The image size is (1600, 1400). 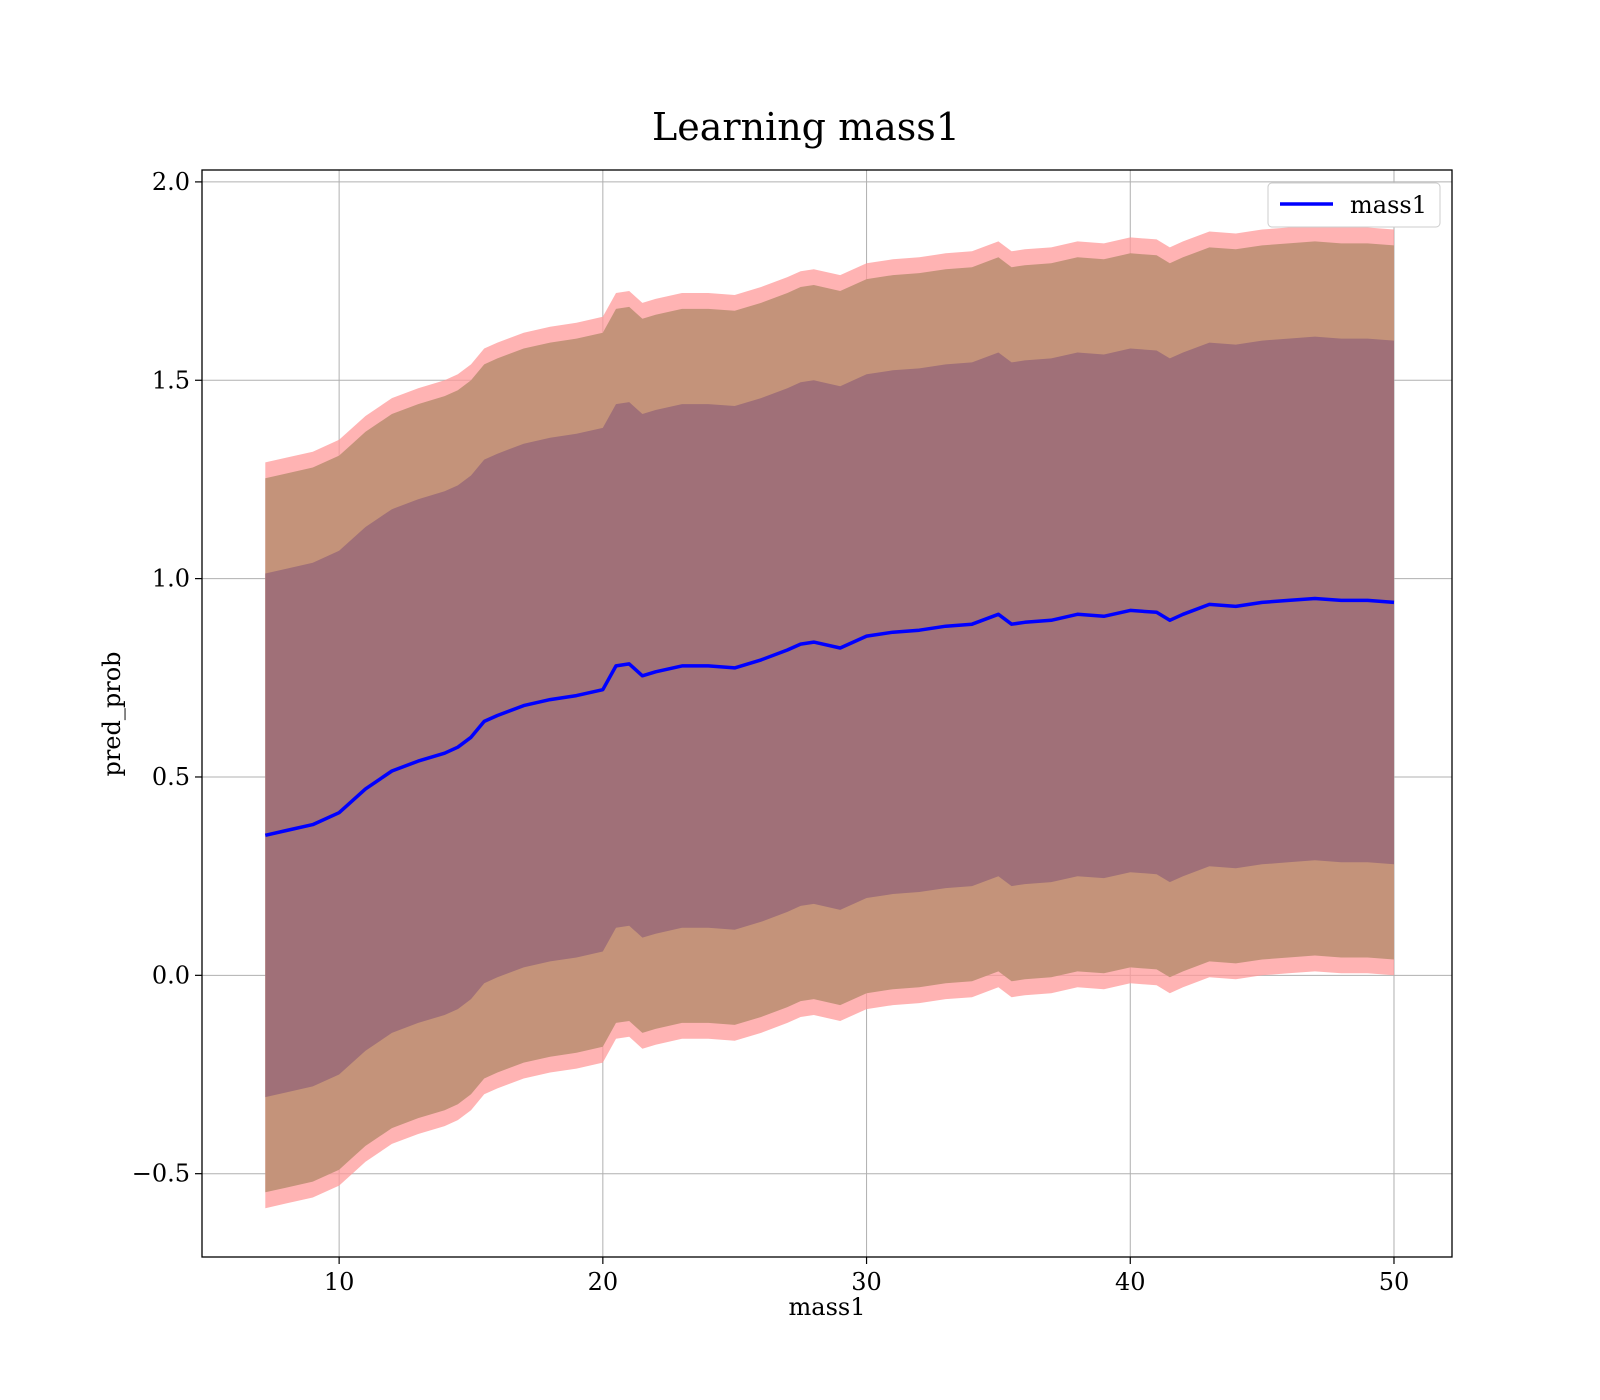 I want to click on y-tick-label: 1.0, so click(x=171, y=579).